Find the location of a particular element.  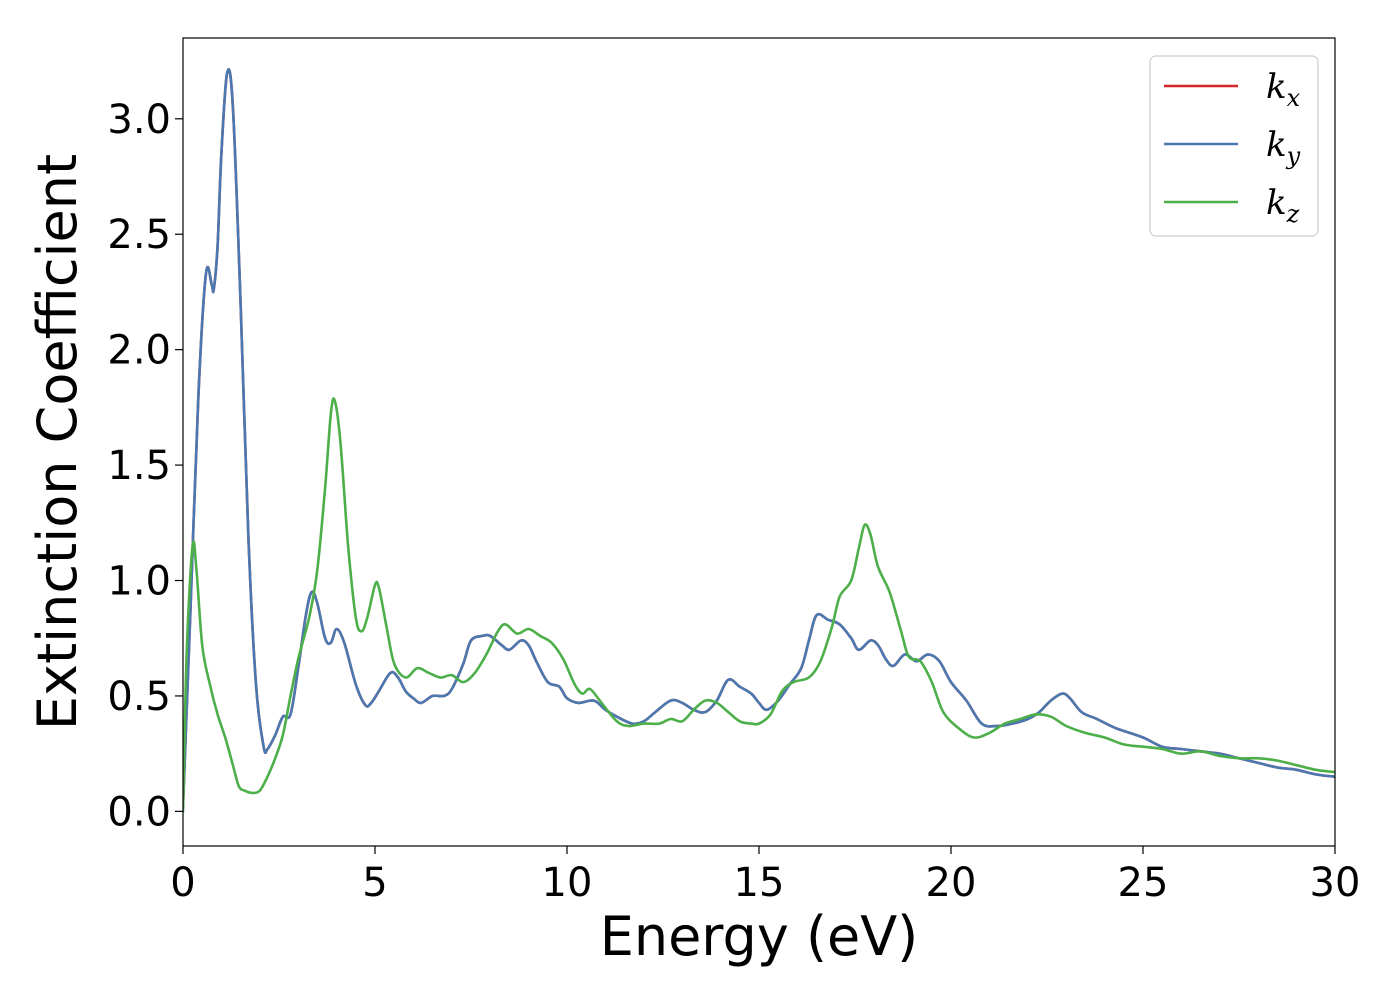

x-tick-label: 30 is located at coordinates (1335, 883).